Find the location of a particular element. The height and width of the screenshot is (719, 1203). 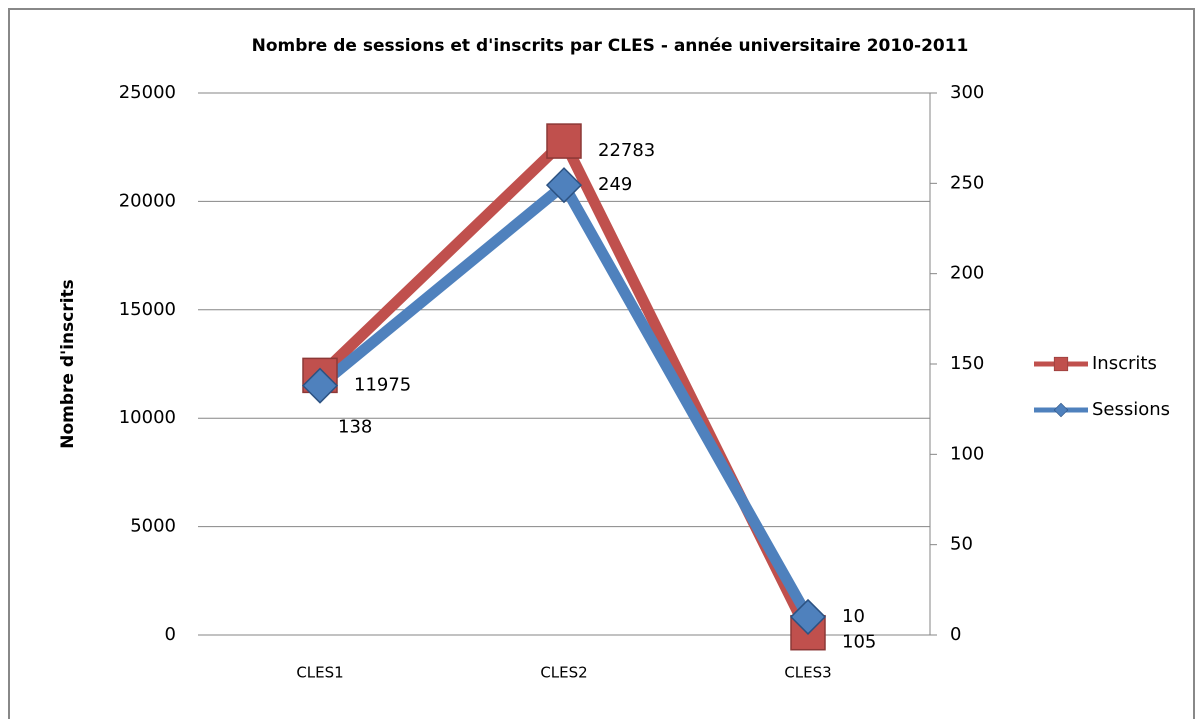

y-tick-label: 25000 is located at coordinates (147, 92).